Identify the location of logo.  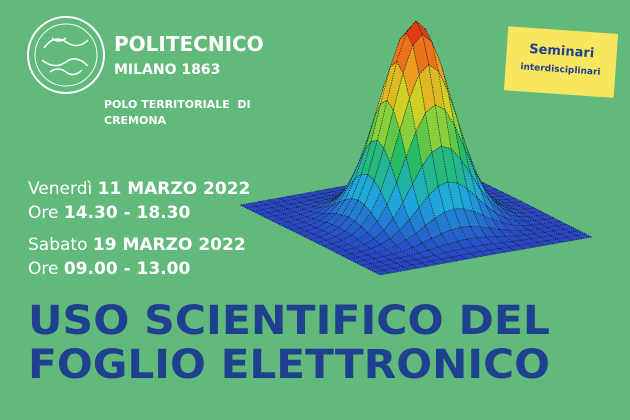
(66, 55).